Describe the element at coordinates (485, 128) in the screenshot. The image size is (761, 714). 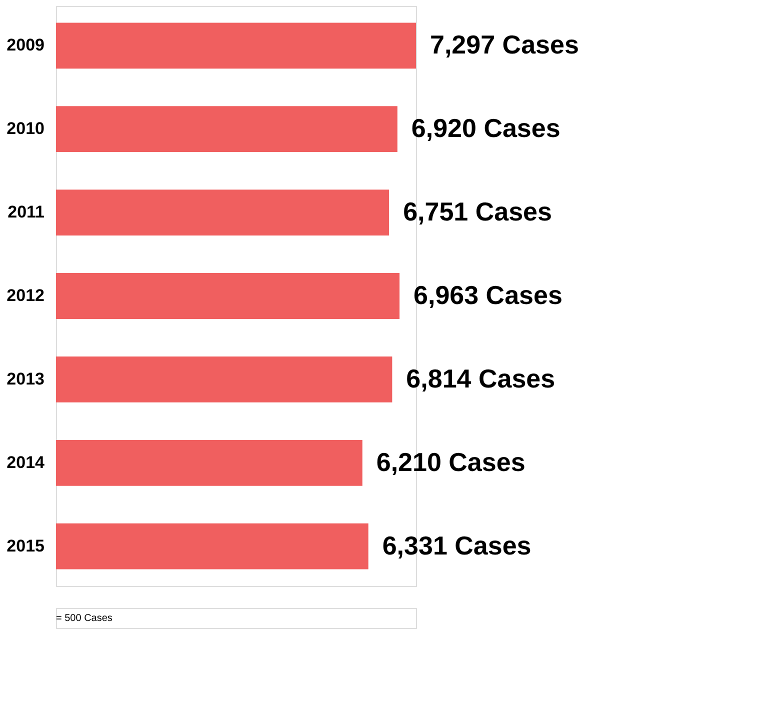
I see `data-label: 6,920 Cases` at that location.